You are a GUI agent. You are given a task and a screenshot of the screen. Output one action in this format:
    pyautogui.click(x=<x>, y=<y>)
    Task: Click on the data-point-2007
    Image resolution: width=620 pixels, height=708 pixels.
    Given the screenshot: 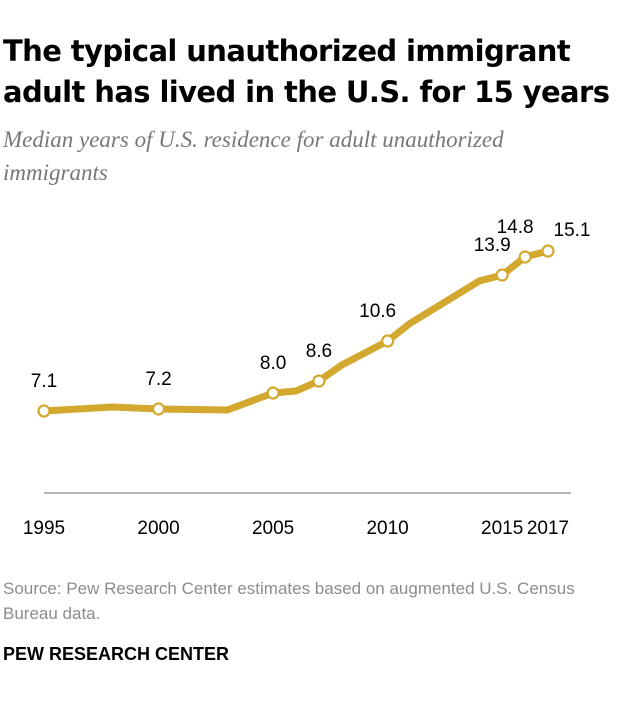 What is the action you would take?
    pyautogui.click(x=319, y=381)
    